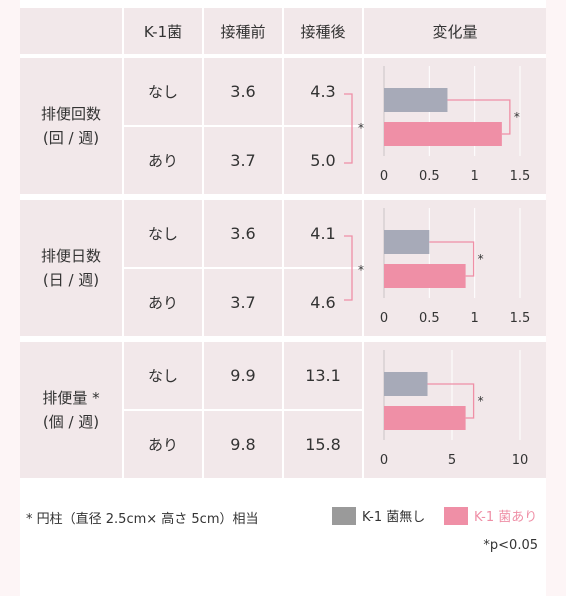 The height and width of the screenshot is (596, 566). Describe the element at coordinates (394, 517) in the screenshot. I see `legend-label-none: K-1 菌無し` at that location.